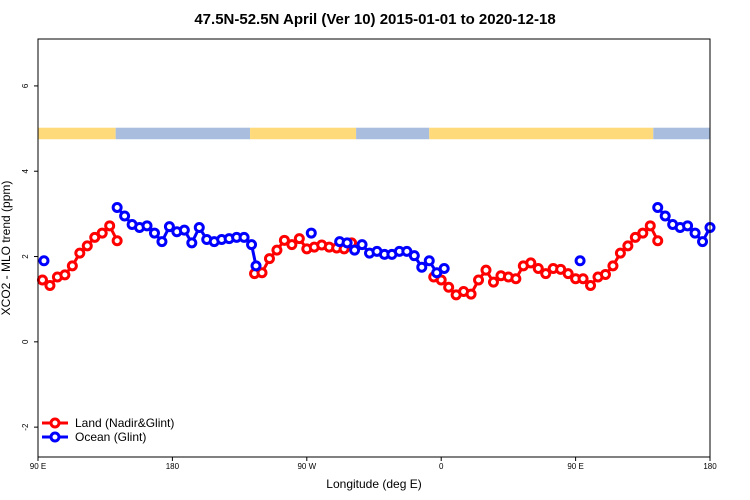 Image resolution: width=750 pixels, height=500 pixels. I want to click on y-tick-label: 2, so click(25, 256).